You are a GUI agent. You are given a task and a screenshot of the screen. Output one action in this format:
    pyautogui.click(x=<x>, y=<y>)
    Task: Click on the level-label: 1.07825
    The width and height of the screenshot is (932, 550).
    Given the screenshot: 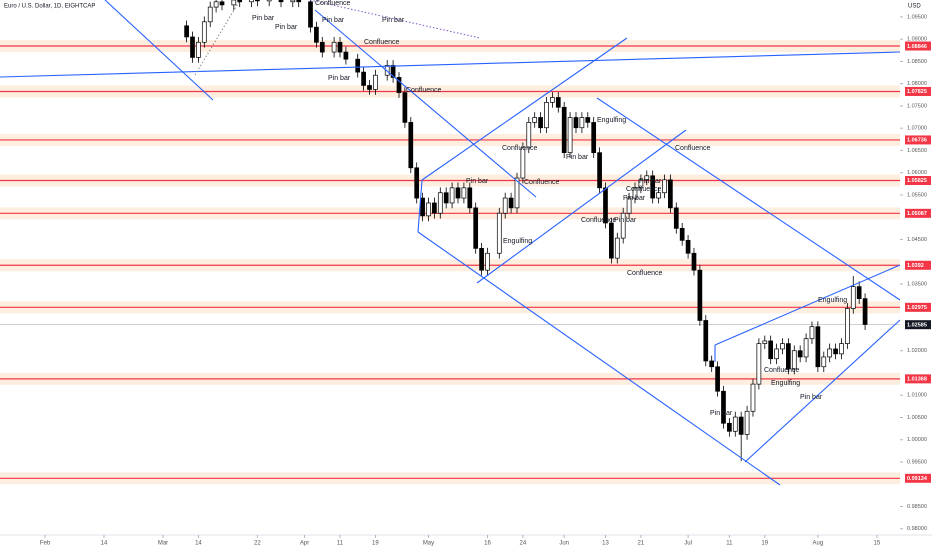 What is the action you would take?
    pyautogui.click(x=917, y=92)
    